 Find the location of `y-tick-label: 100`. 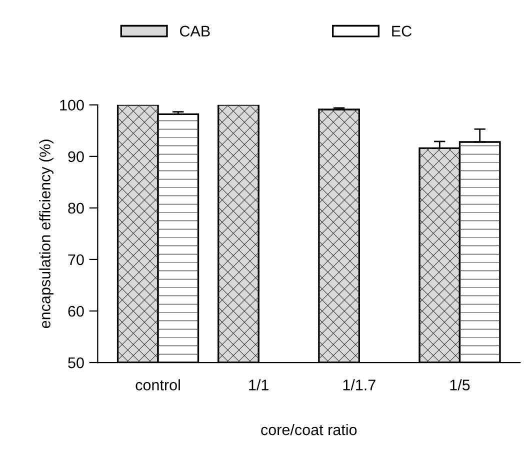

y-tick-label: 100 is located at coordinates (72, 105).